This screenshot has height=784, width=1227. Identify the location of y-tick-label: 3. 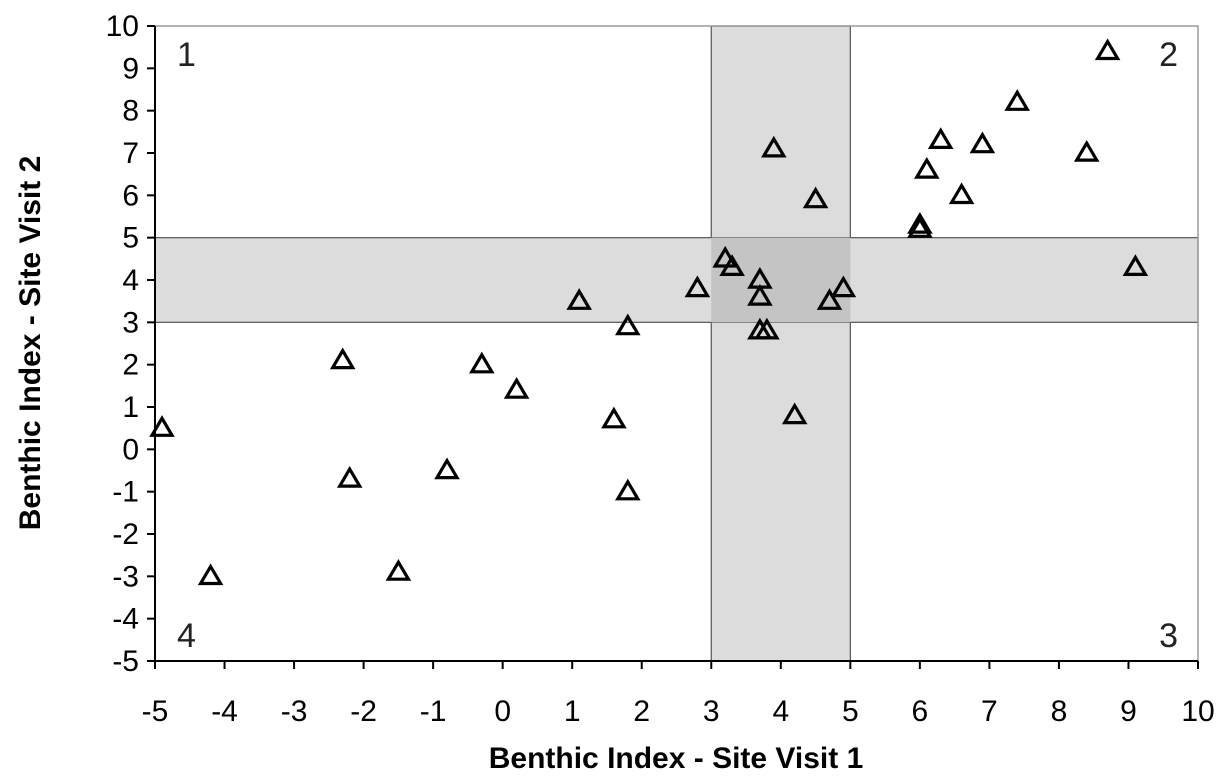
(130, 322).